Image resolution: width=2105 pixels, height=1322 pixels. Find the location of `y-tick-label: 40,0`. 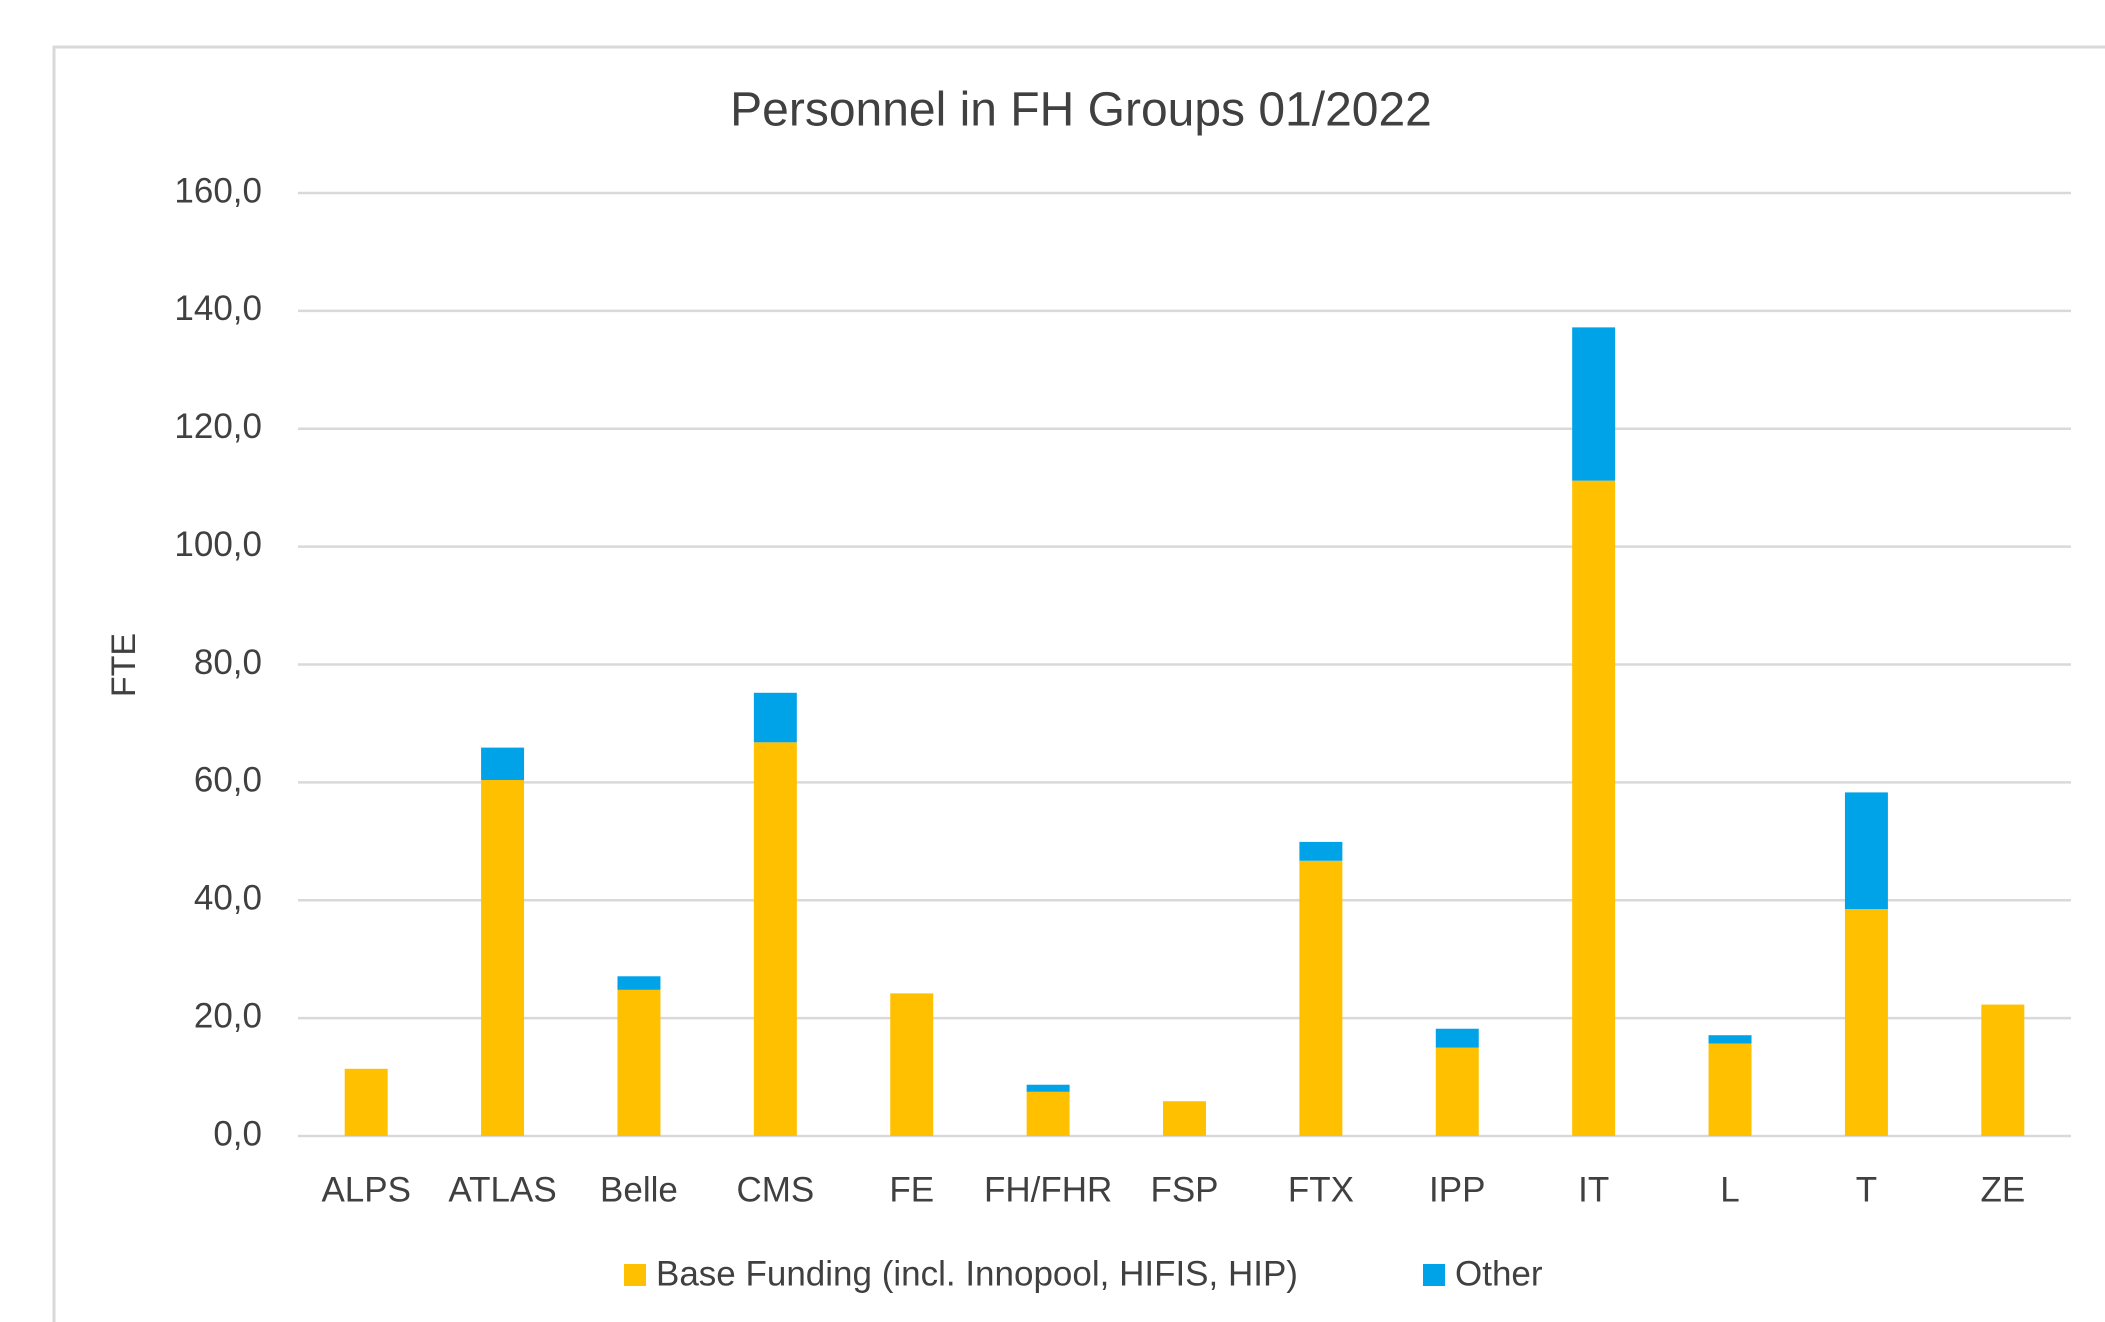

y-tick-label: 40,0 is located at coordinates (228, 898).